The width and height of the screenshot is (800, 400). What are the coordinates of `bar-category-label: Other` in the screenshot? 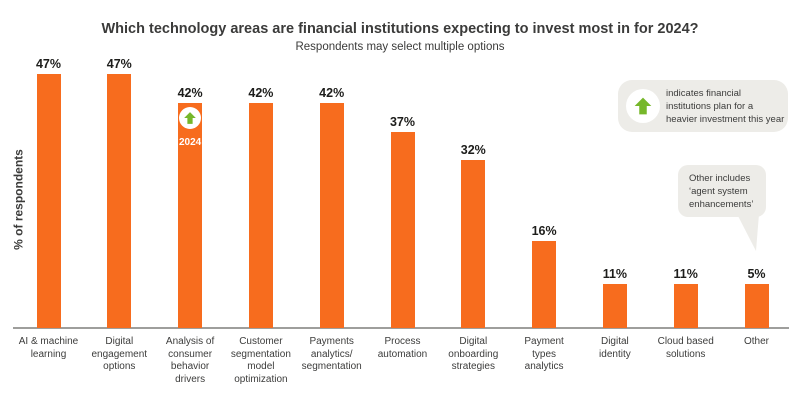 It's located at (756, 341).